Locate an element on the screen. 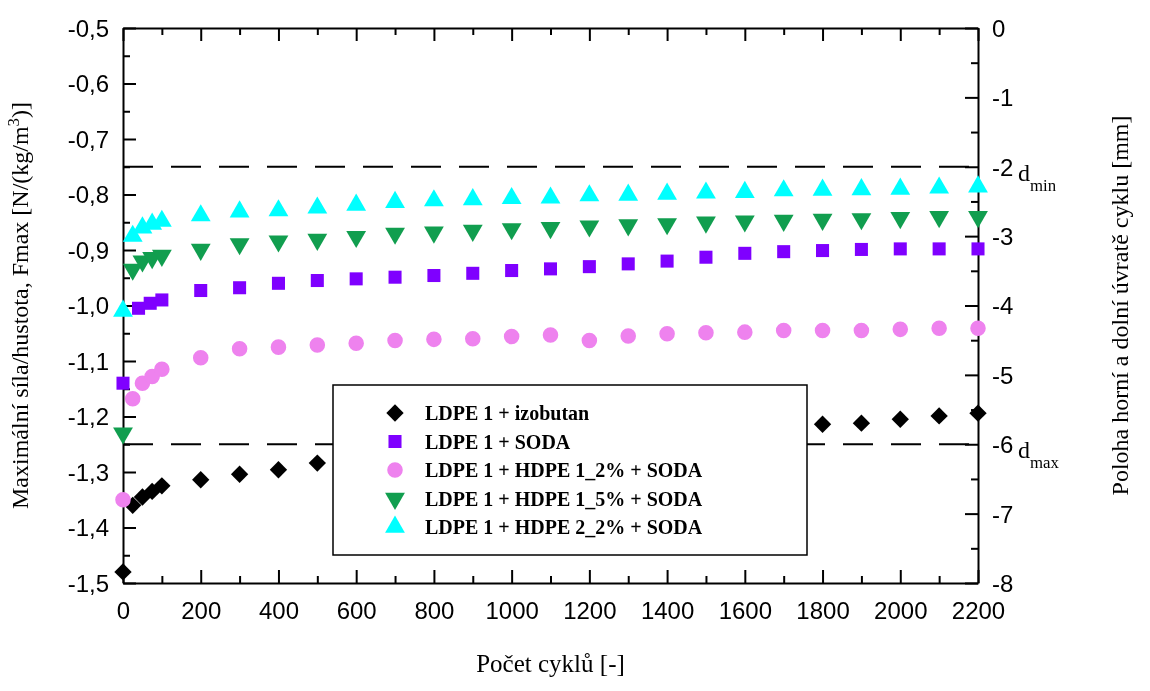 The height and width of the screenshot is (691, 1150). y-tick-label: -1,0 is located at coordinates (88, 306).